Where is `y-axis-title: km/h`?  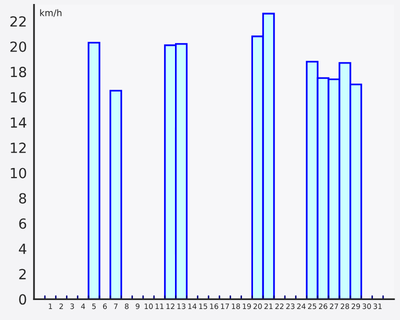
y-axis-title: km/h is located at coordinates (51, 13).